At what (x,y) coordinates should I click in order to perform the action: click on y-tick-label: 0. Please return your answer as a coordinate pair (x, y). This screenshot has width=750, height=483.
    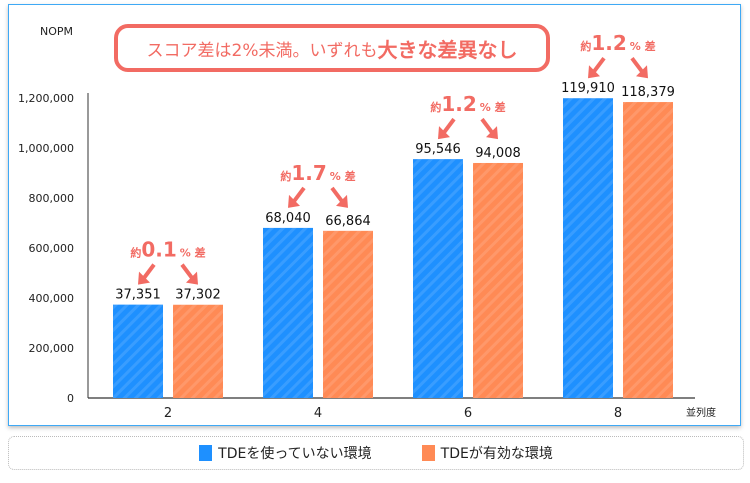
    Looking at the image, I should click on (70, 398).